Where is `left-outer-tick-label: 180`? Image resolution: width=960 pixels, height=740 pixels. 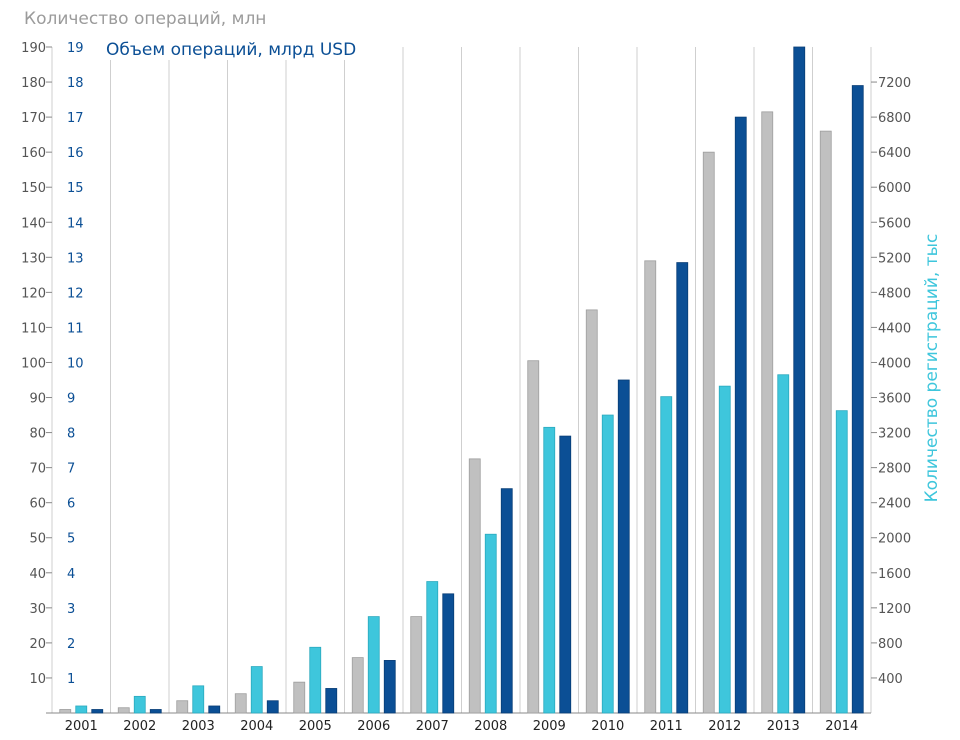
left-outer-tick-label: 180 is located at coordinates (33, 83).